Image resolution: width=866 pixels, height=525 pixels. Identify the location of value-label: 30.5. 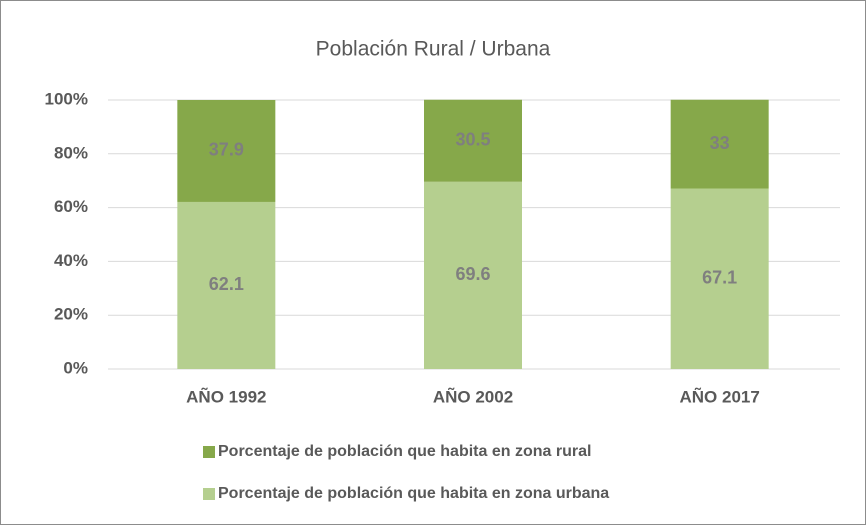
(472, 140).